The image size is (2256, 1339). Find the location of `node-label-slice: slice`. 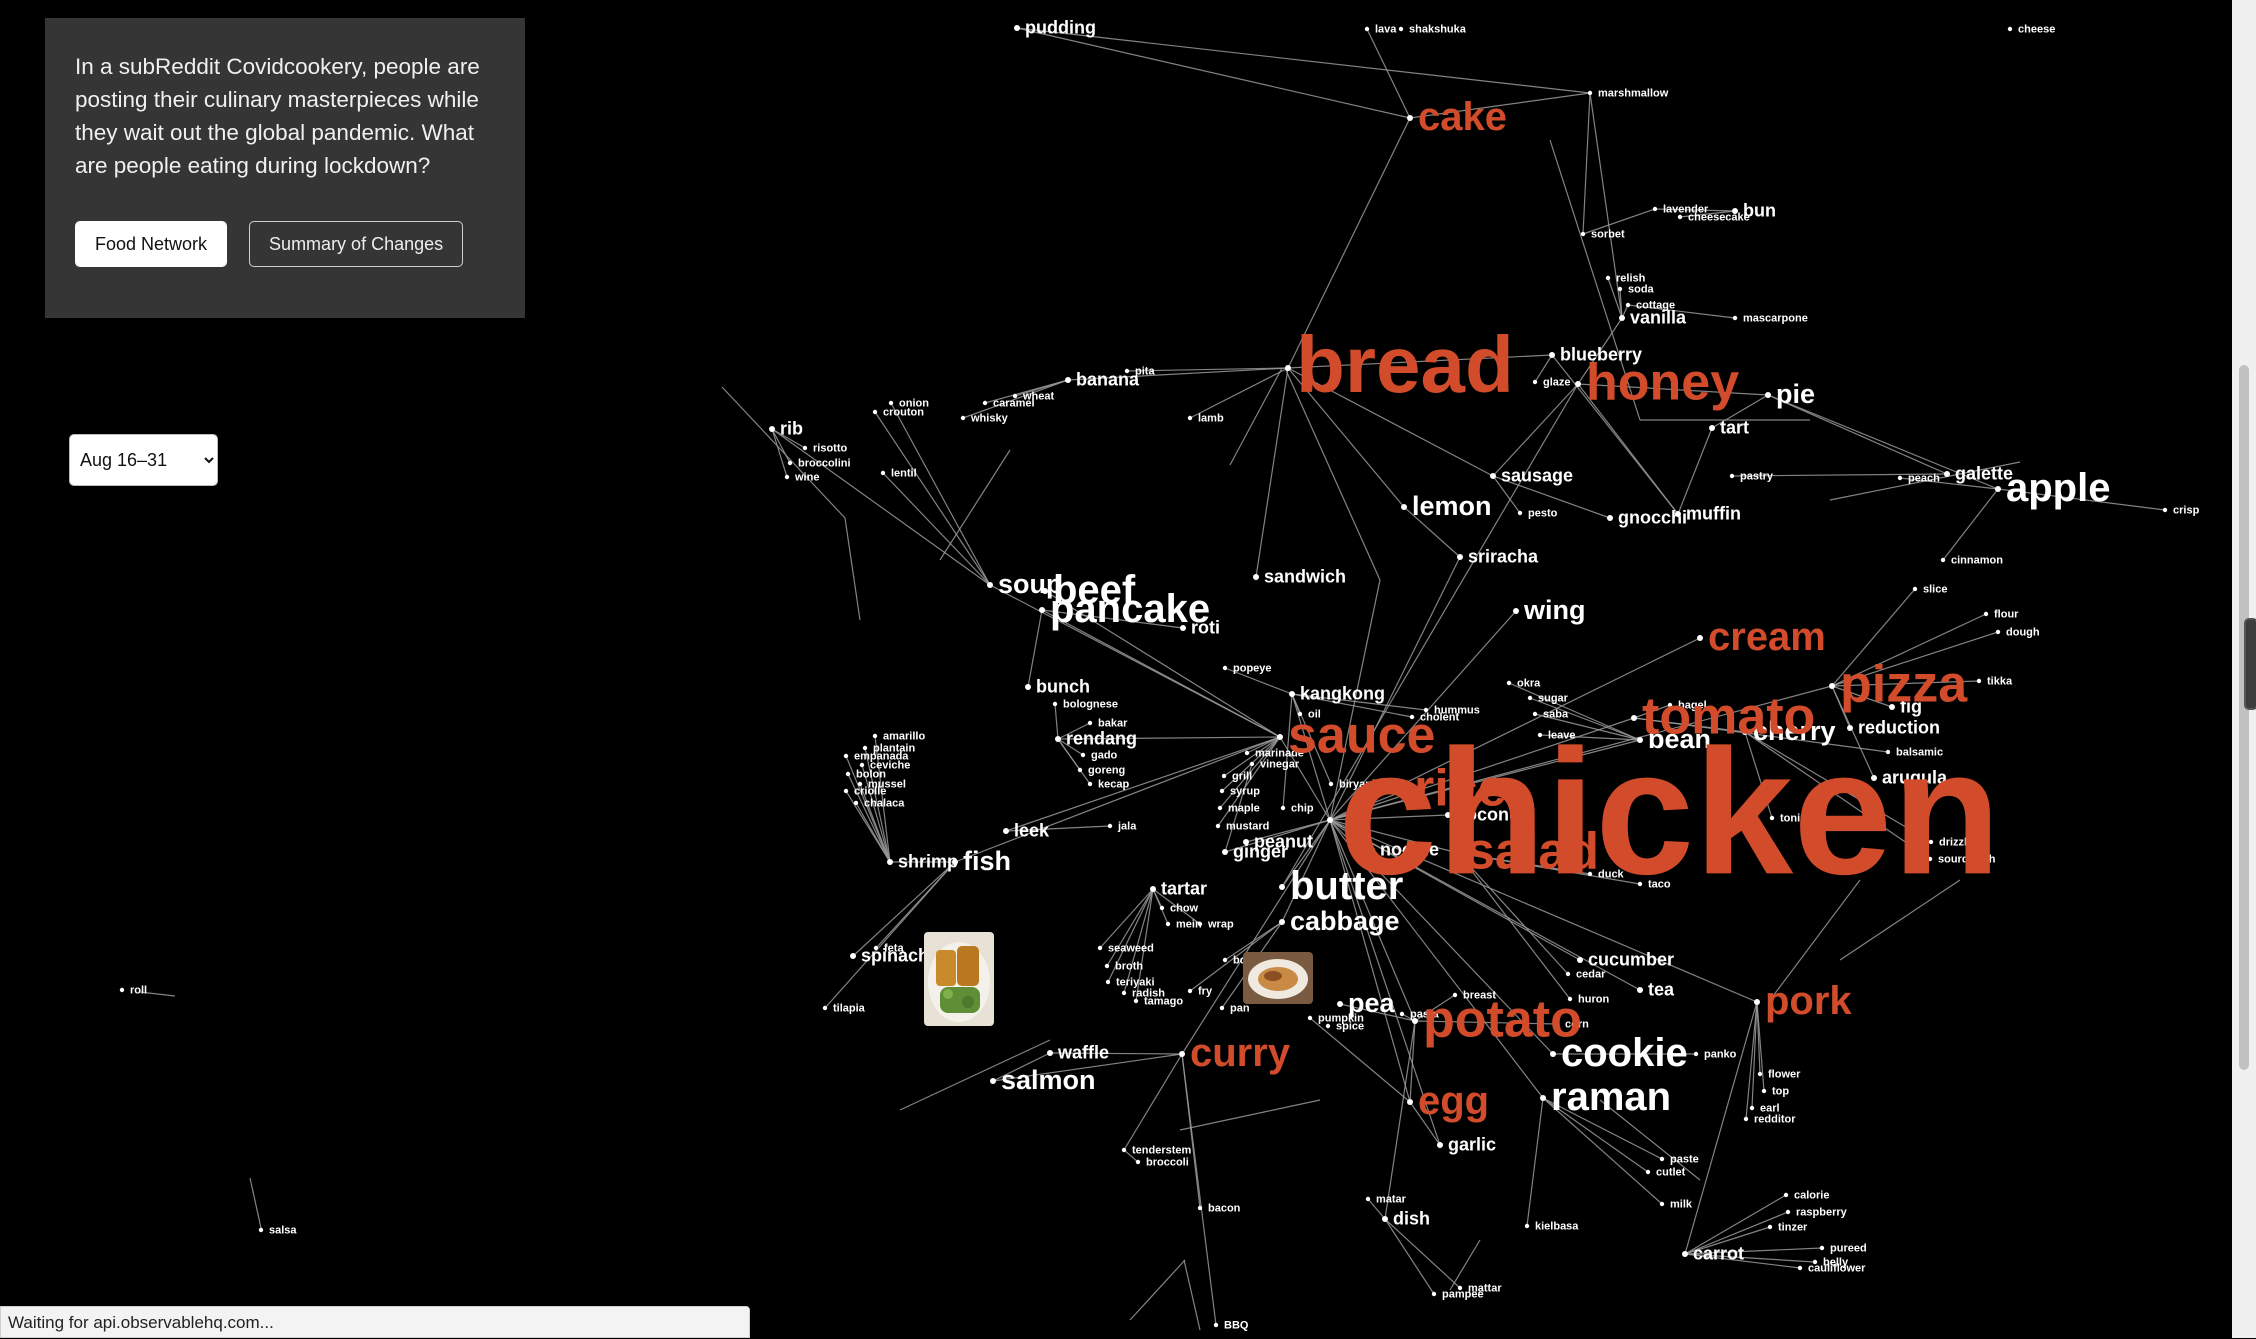

node-label-slice: slice is located at coordinates (1935, 589).